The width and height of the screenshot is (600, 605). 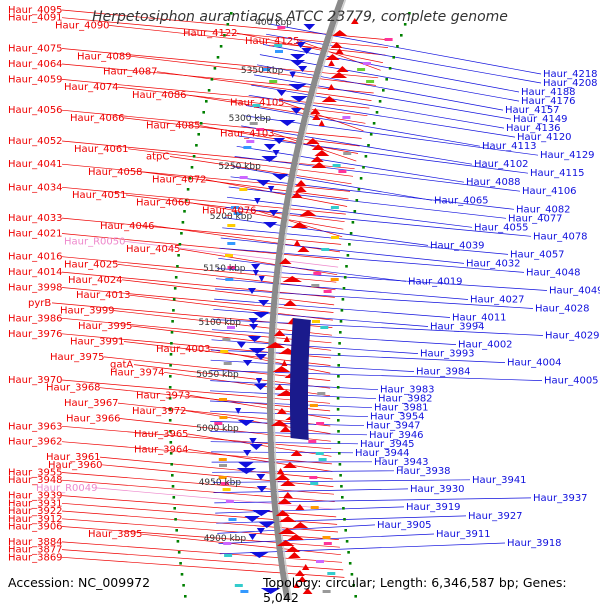 I want to click on gene-label-right: Haur_4039, so click(x=457, y=245).